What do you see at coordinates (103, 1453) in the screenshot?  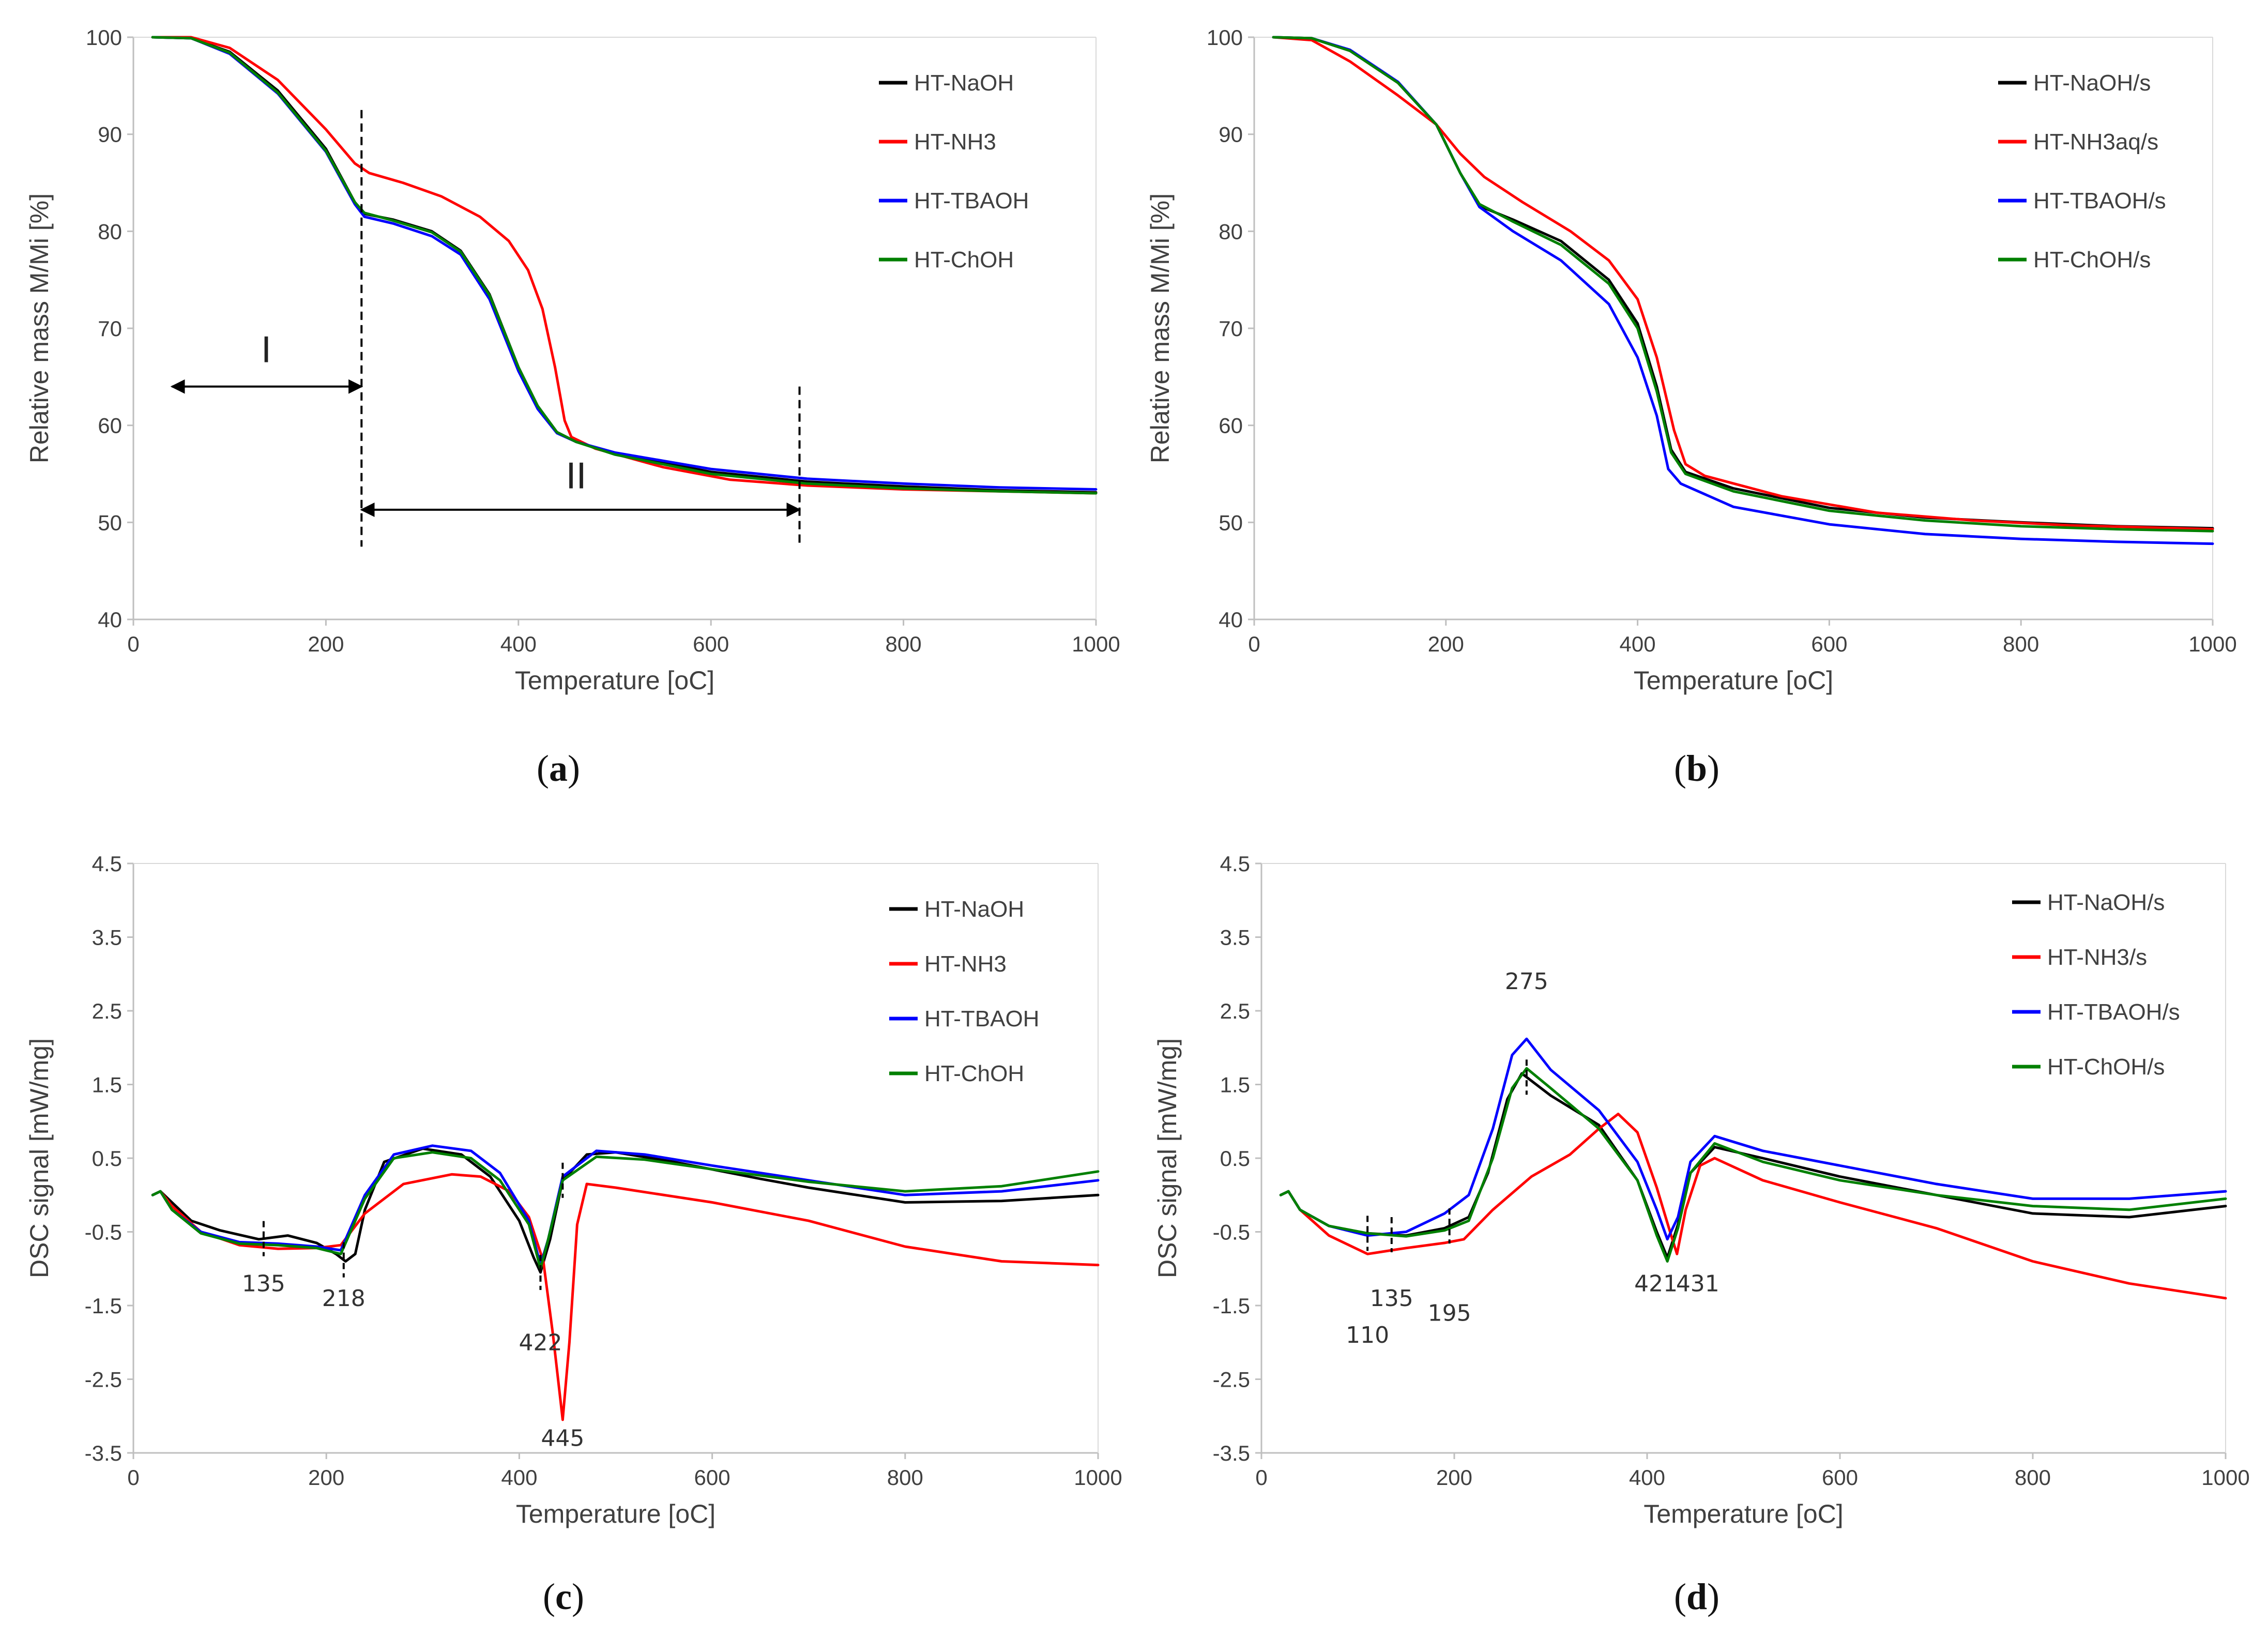 I see `y-tick-label: -3.5` at bounding box center [103, 1453].